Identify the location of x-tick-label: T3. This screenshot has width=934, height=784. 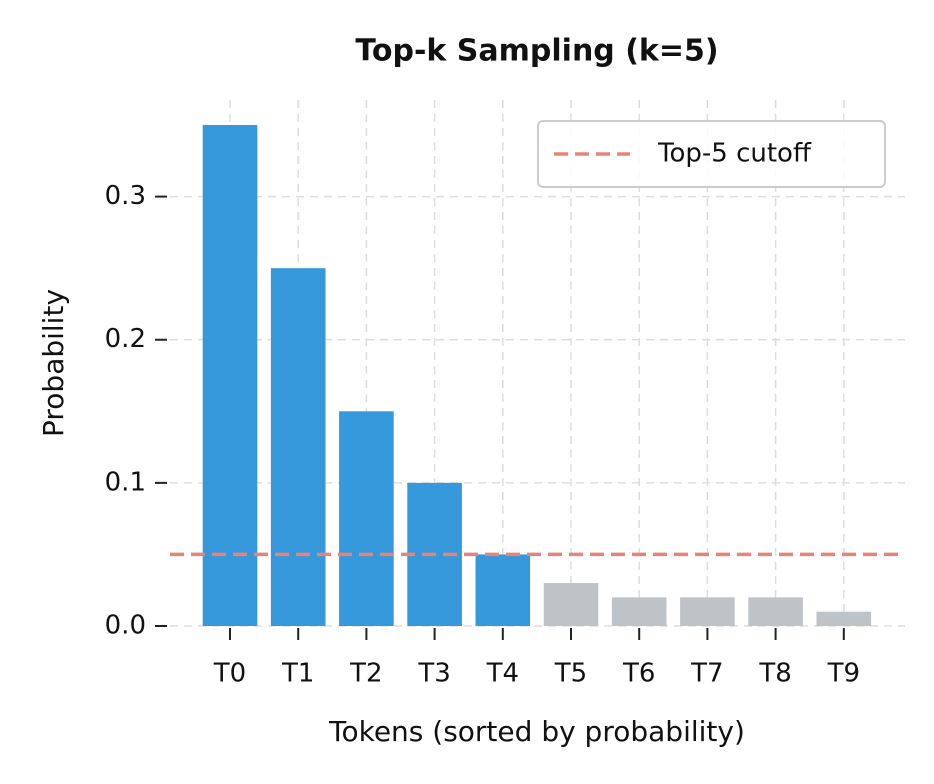
(433, 674).